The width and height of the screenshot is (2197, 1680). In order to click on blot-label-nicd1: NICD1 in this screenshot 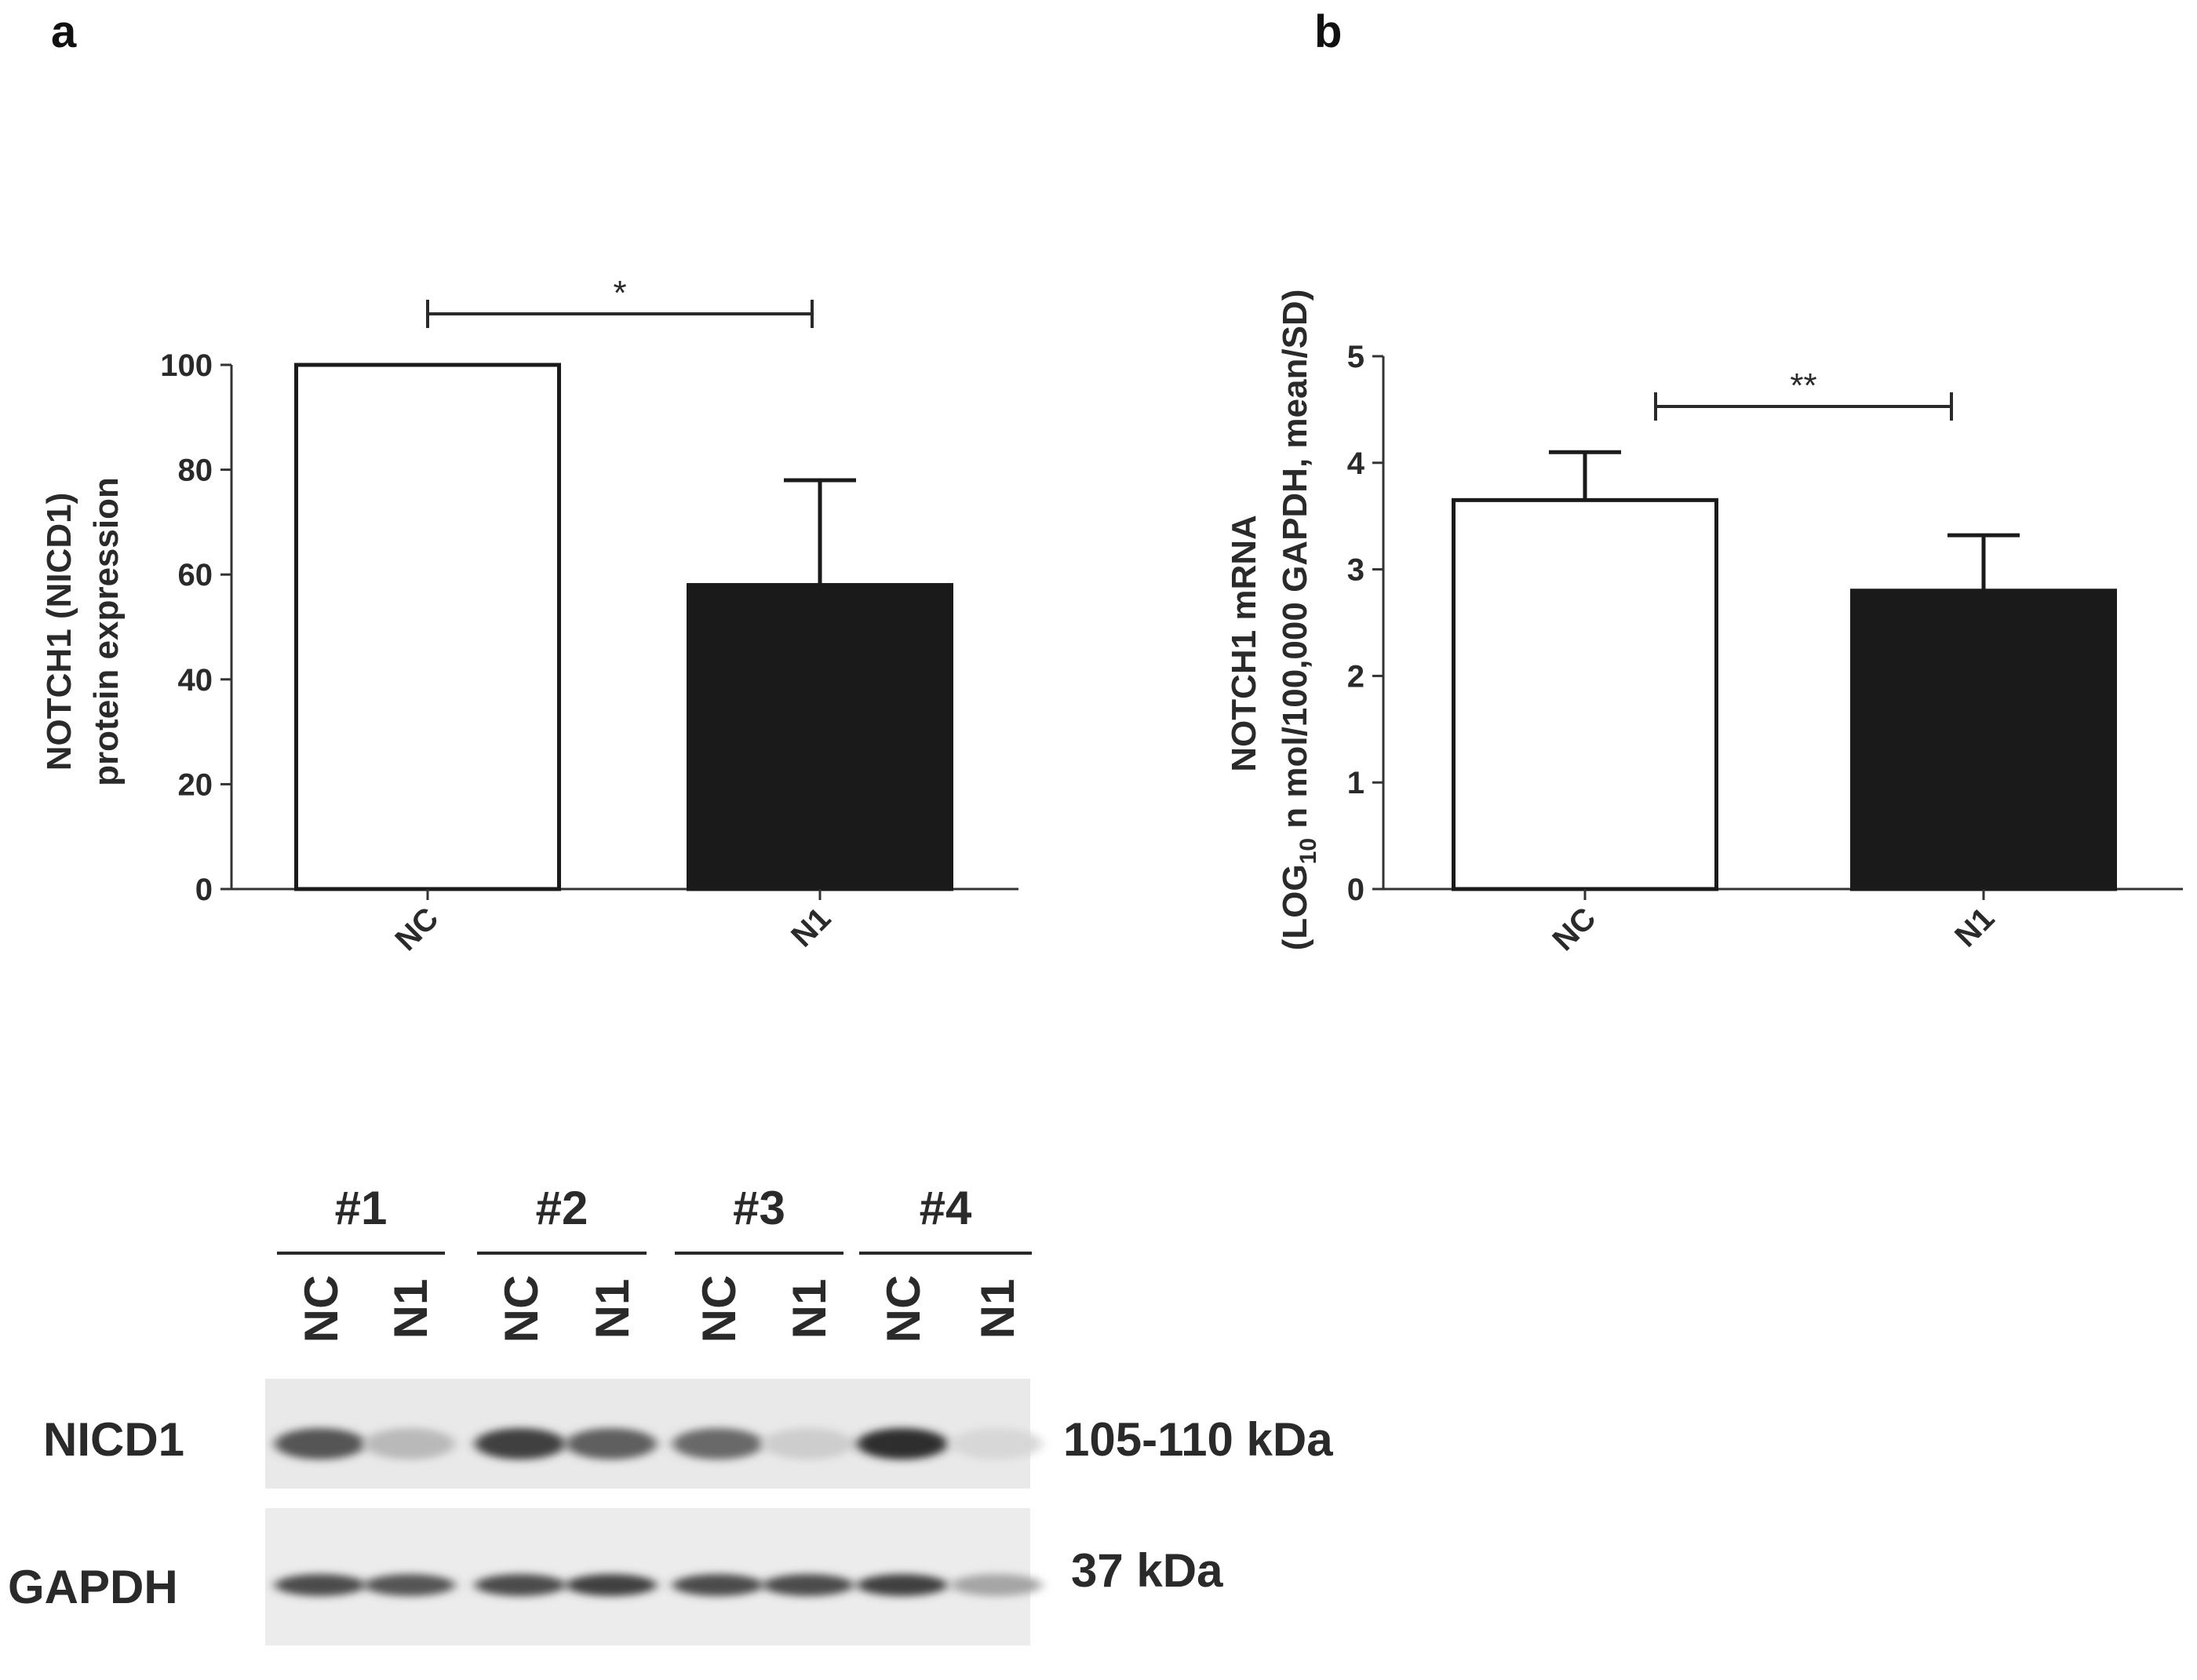, I will do `click(114, 1439)`.